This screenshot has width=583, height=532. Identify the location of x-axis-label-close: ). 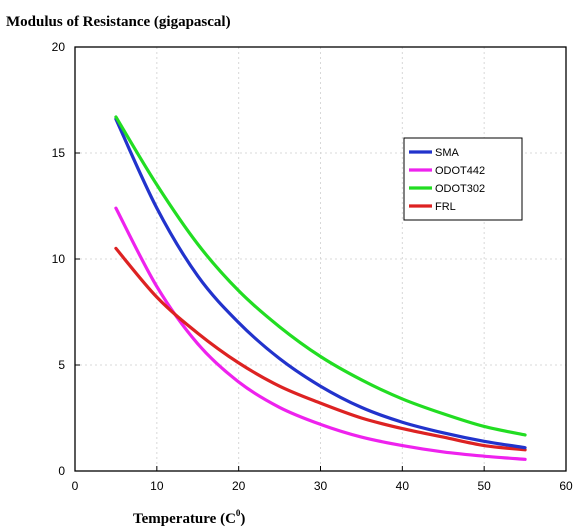
(242, 519).